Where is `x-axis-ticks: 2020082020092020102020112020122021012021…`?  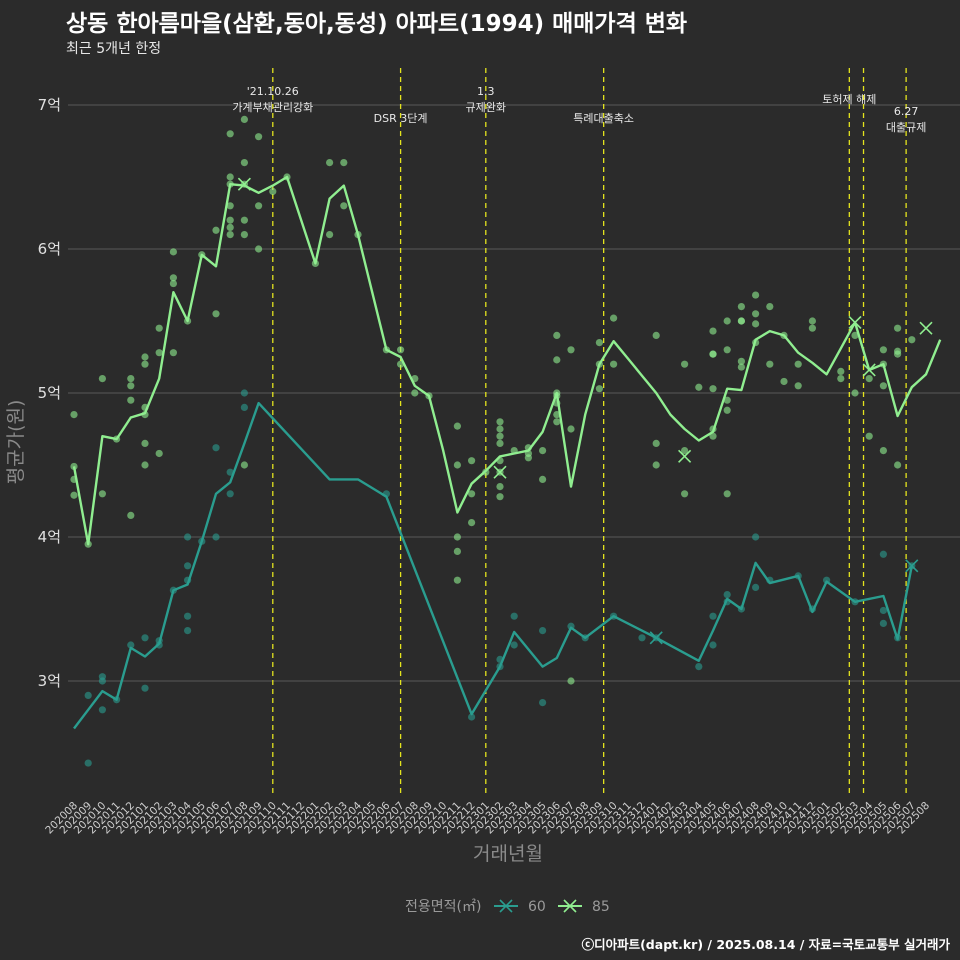
x-axis-ticks: 2020082020092020102020112020122021012021… is located at coordinates (487, 817).